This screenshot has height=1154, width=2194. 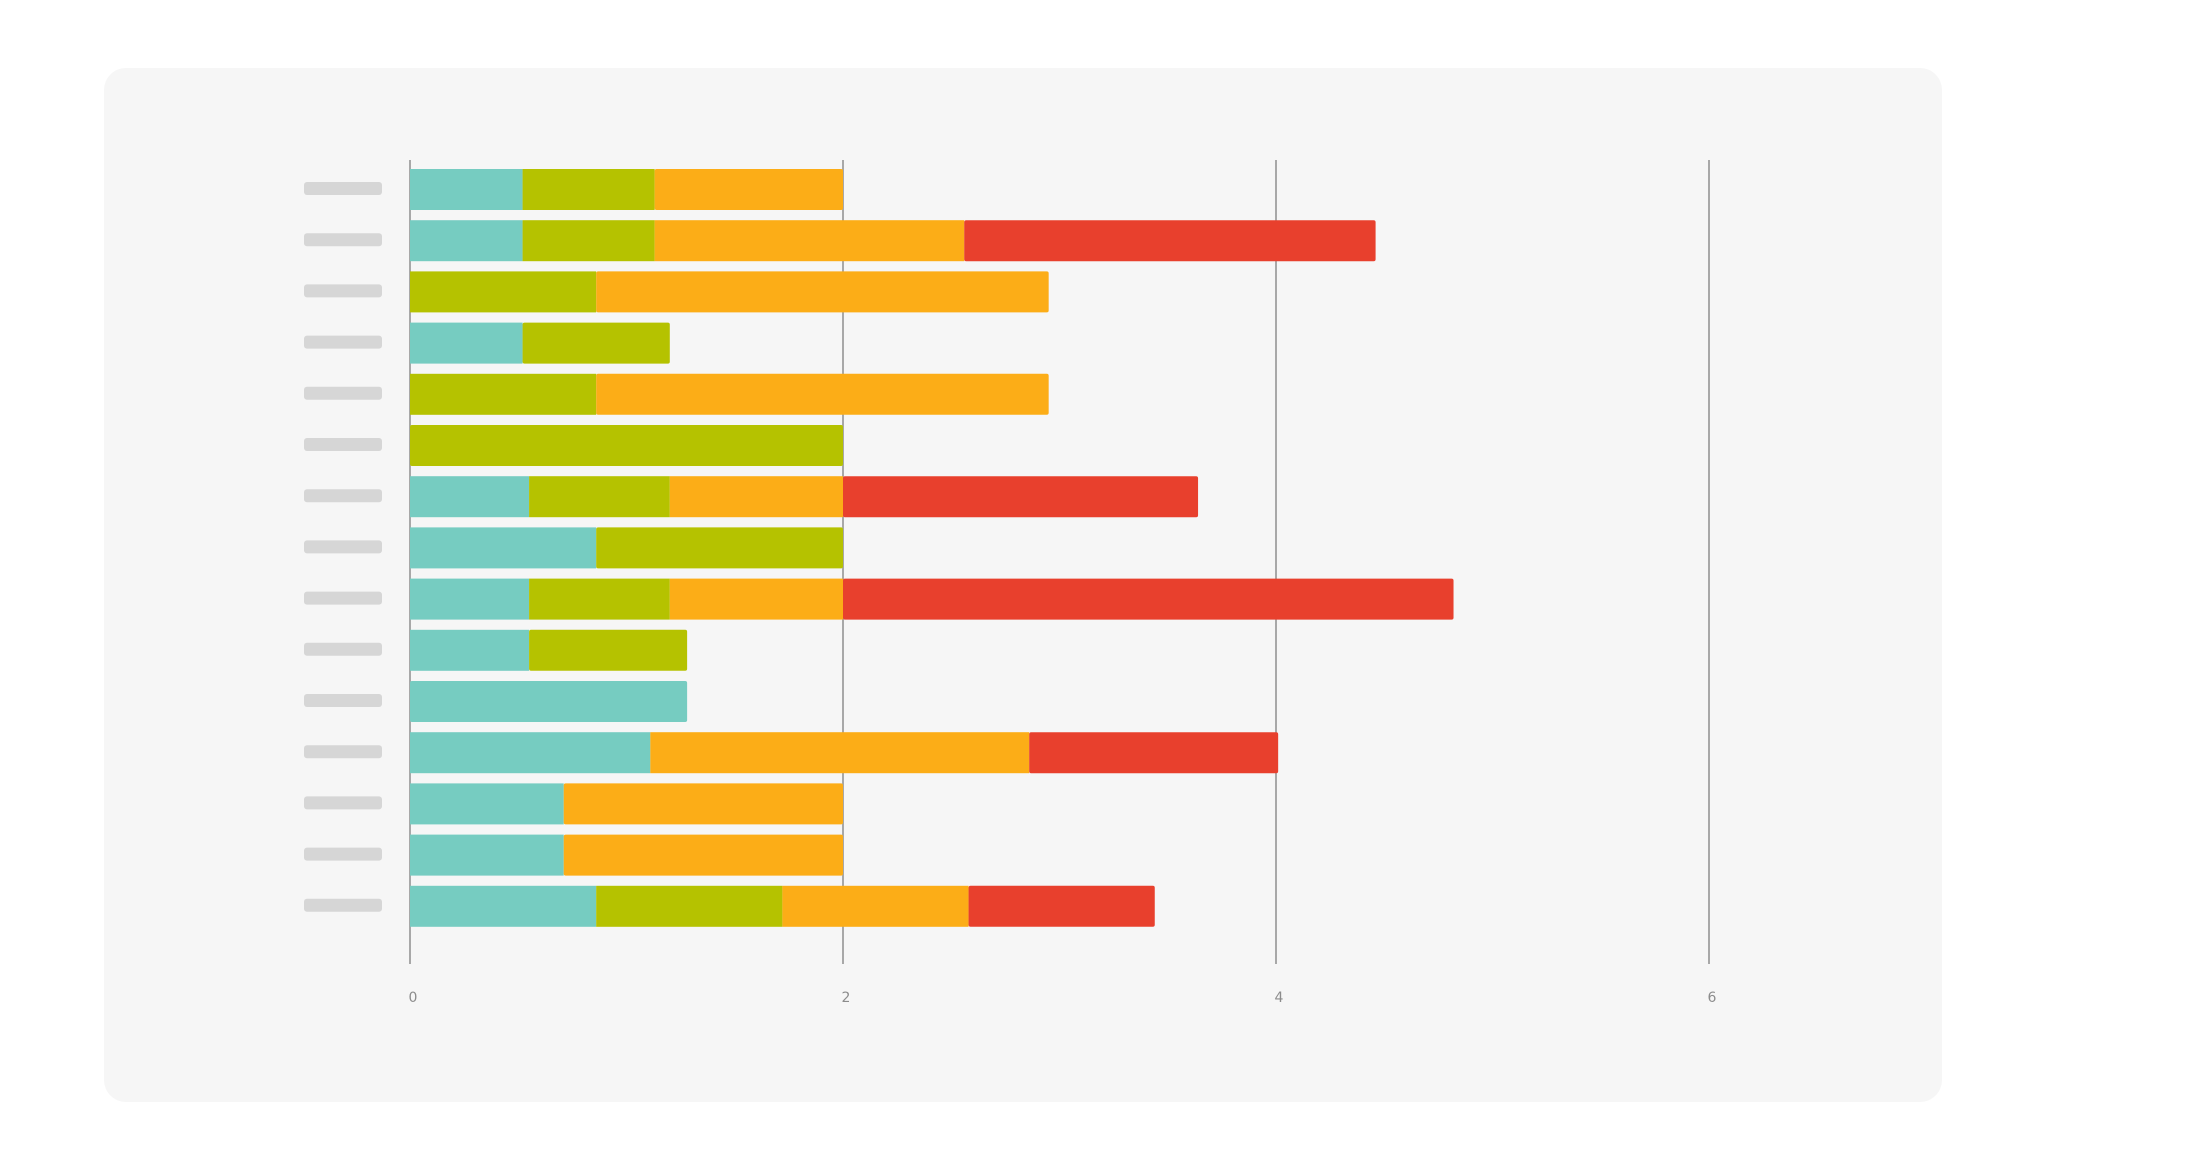 I want to click on x-tick-label-6: 6, so click(x=1712, y=998).